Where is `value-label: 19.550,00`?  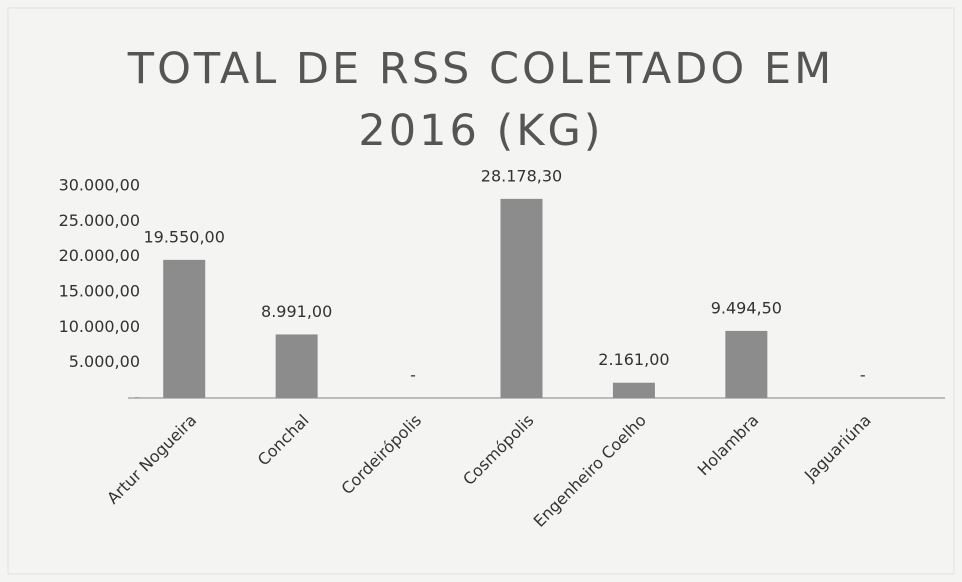
value-label: 19.550,00 is located at coordinates (183, 236).